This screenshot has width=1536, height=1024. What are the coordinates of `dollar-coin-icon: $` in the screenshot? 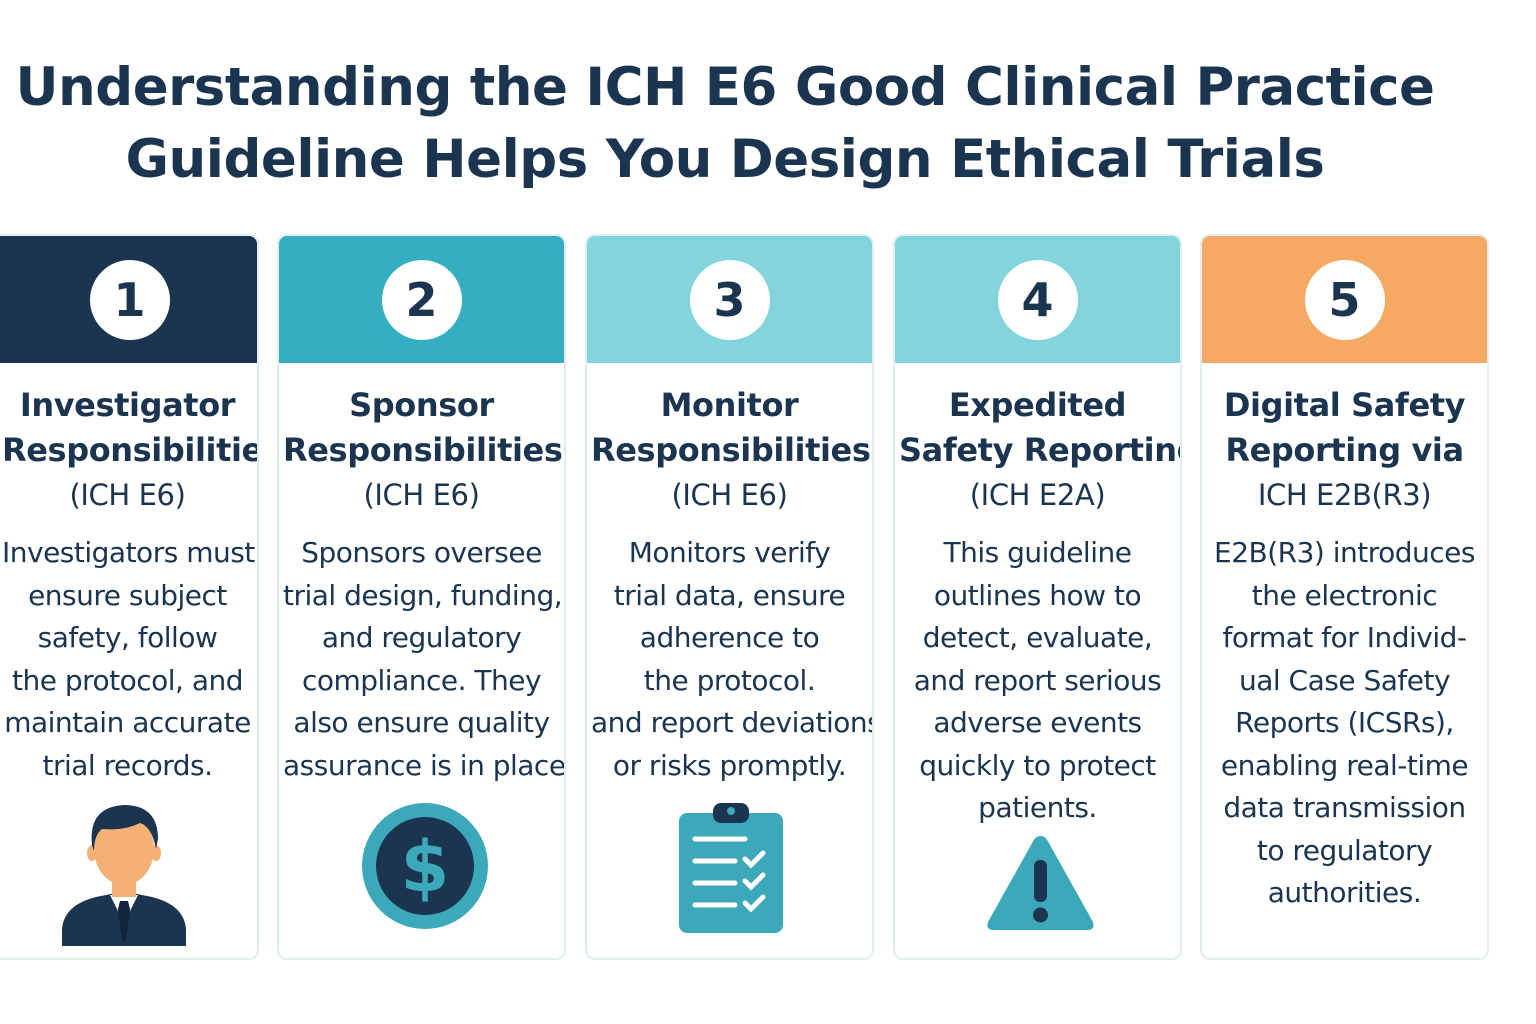 It's located at (425, 866).